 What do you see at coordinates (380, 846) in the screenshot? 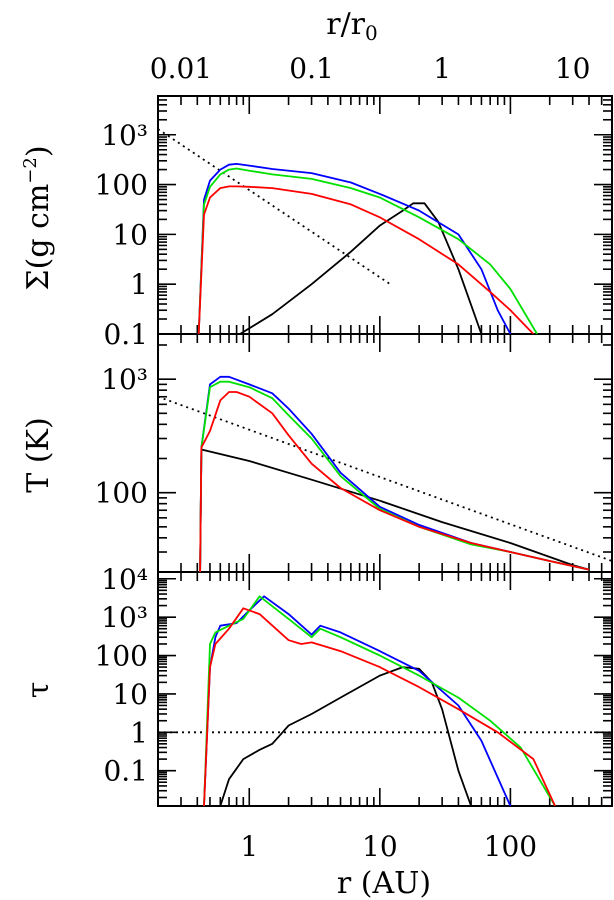
I see `x-tick-label: 10` at bounding box center [380, 846].